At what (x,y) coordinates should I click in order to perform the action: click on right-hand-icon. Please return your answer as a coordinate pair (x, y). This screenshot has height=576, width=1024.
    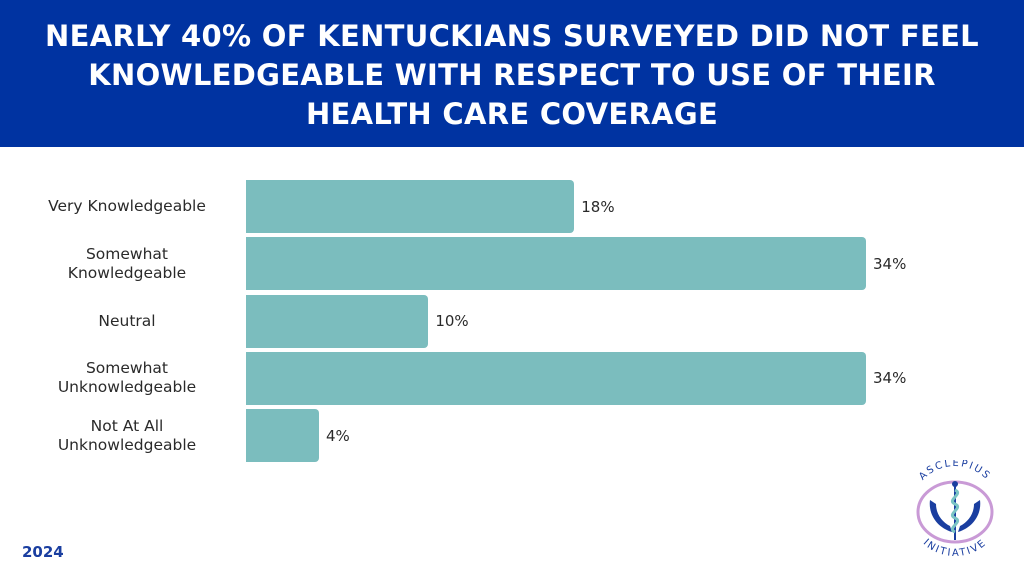
    Looking at the image, I should click on (969, 516).